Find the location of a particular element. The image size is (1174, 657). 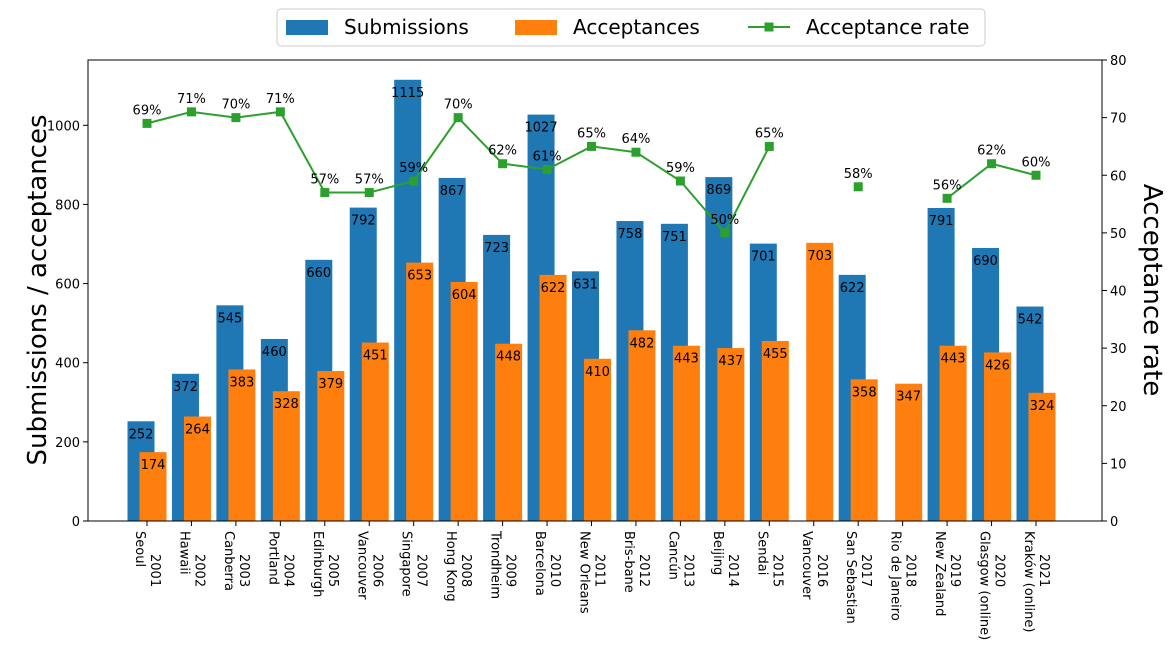

acceptances-label: 264 is located at coordinates (197, 430).